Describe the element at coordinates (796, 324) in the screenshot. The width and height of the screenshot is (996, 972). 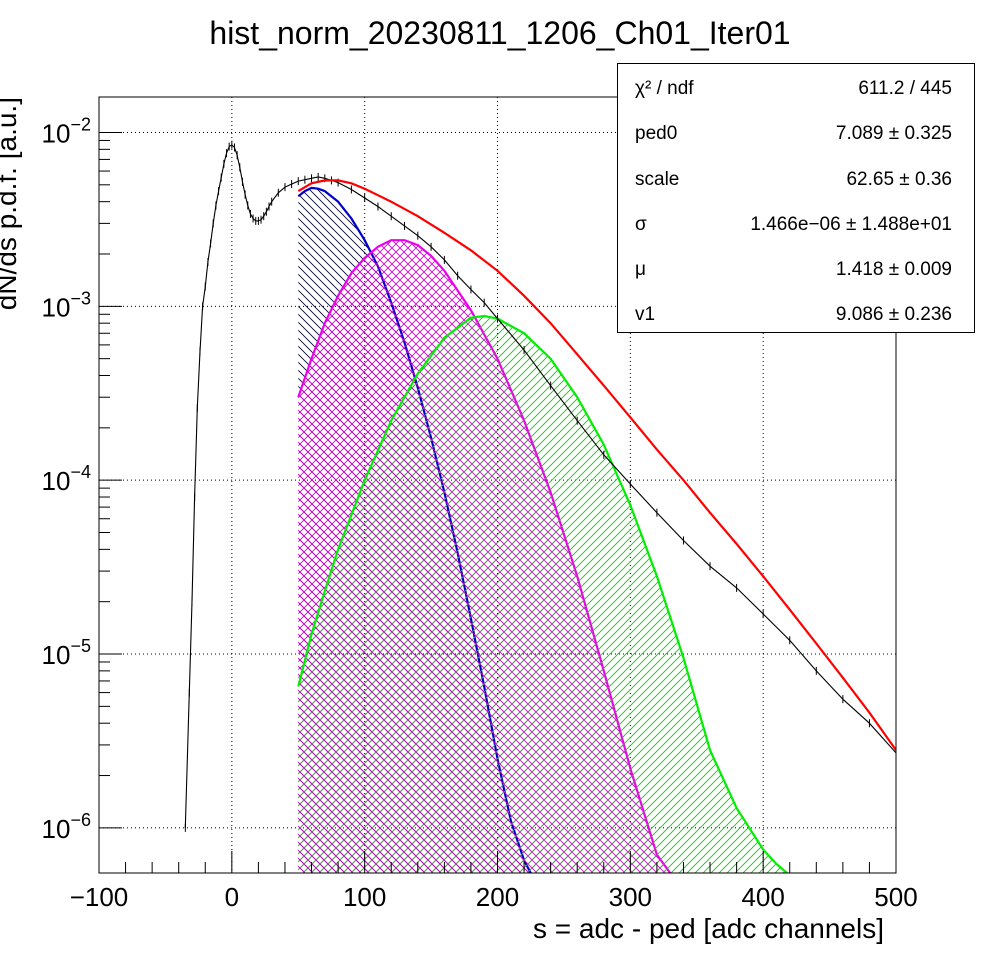
I see `stats-row-v1: v1 9.086 ± 0.236` at that location.